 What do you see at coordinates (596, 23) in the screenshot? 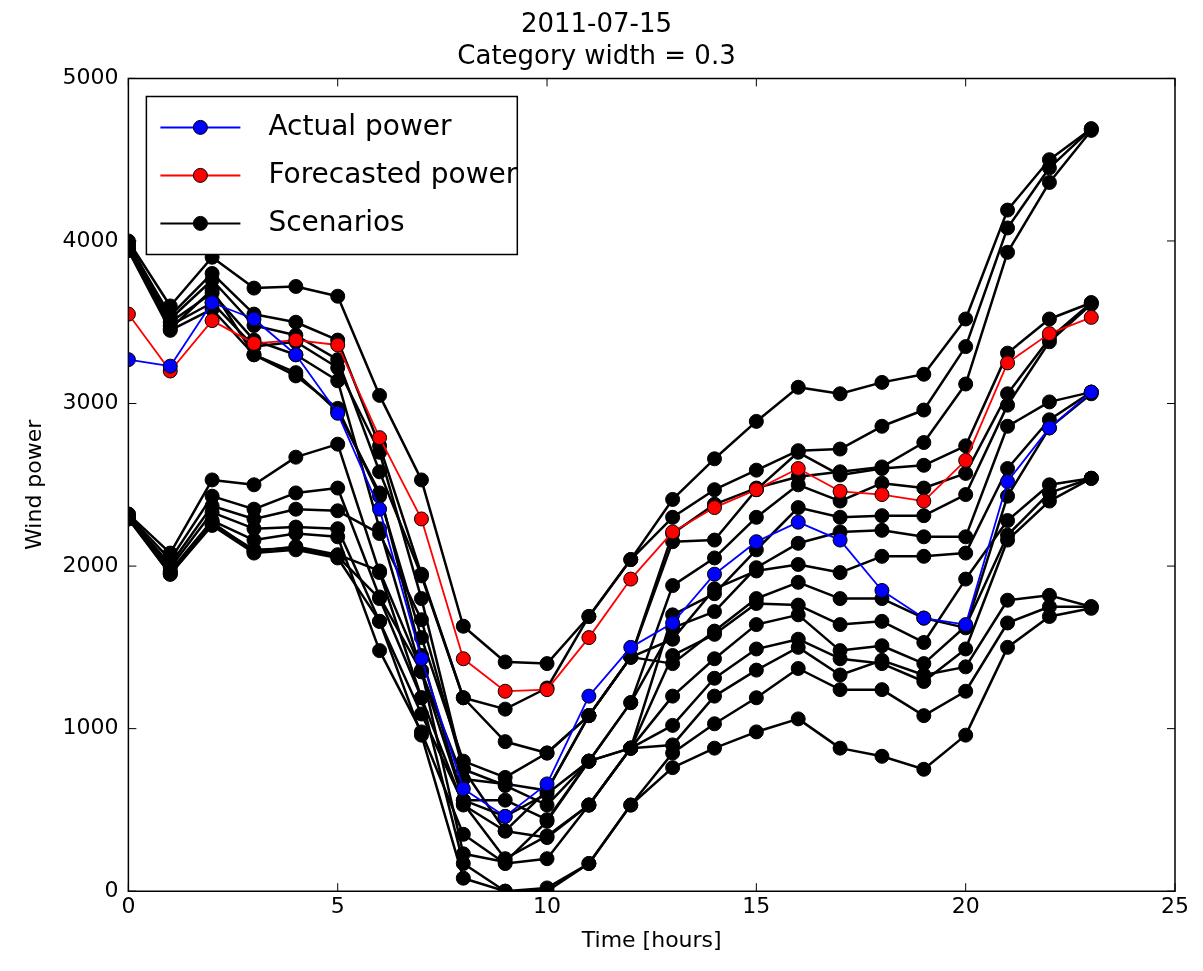
I see `chart-title: 2011-07-15` at bounding box center [596, 23].